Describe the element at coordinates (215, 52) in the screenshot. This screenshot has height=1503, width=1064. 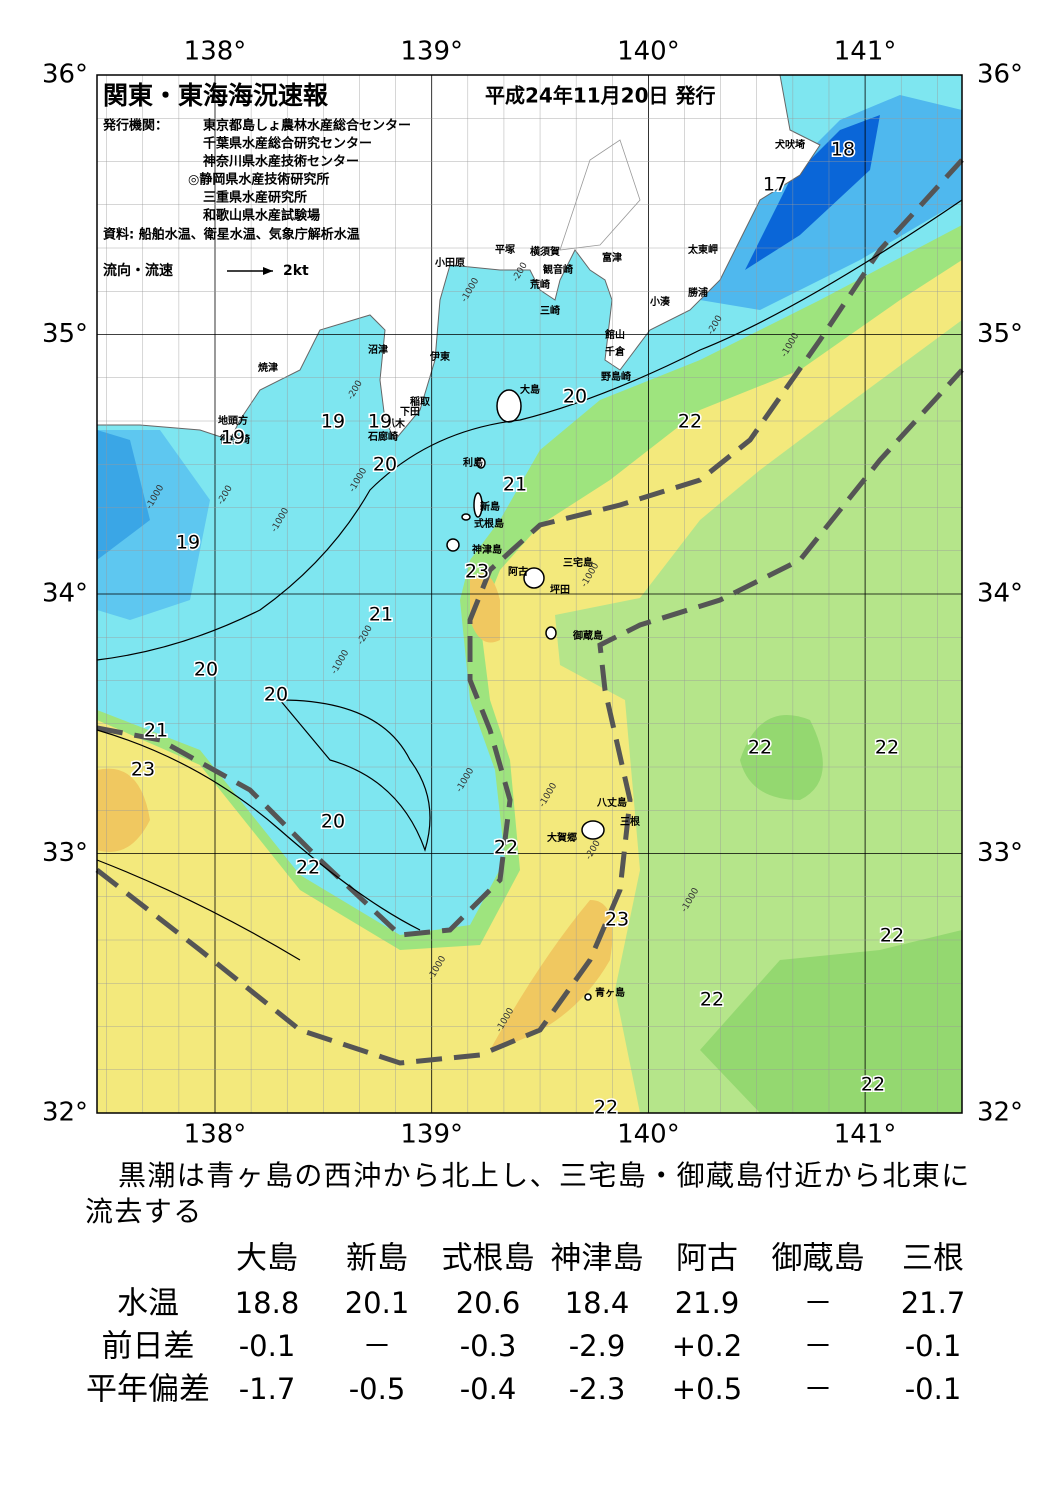
I see `lon-label: 138°` at that location.